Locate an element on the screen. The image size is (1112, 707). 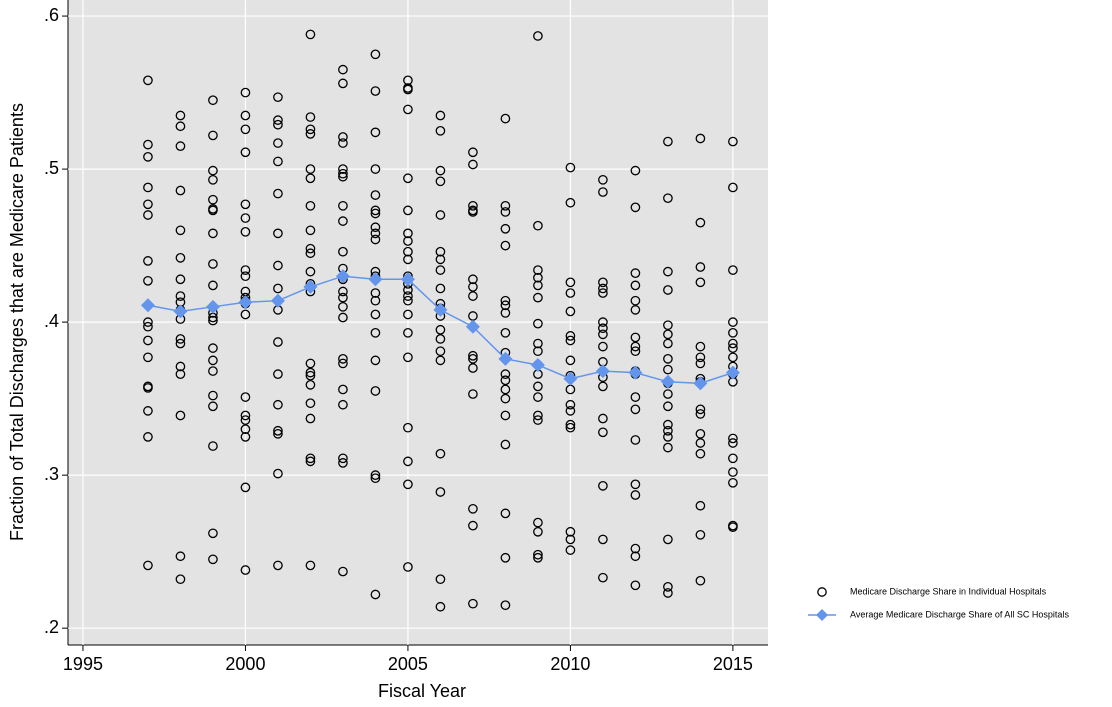
x-tick-label: 2000 is located at coordinates (245, 664).